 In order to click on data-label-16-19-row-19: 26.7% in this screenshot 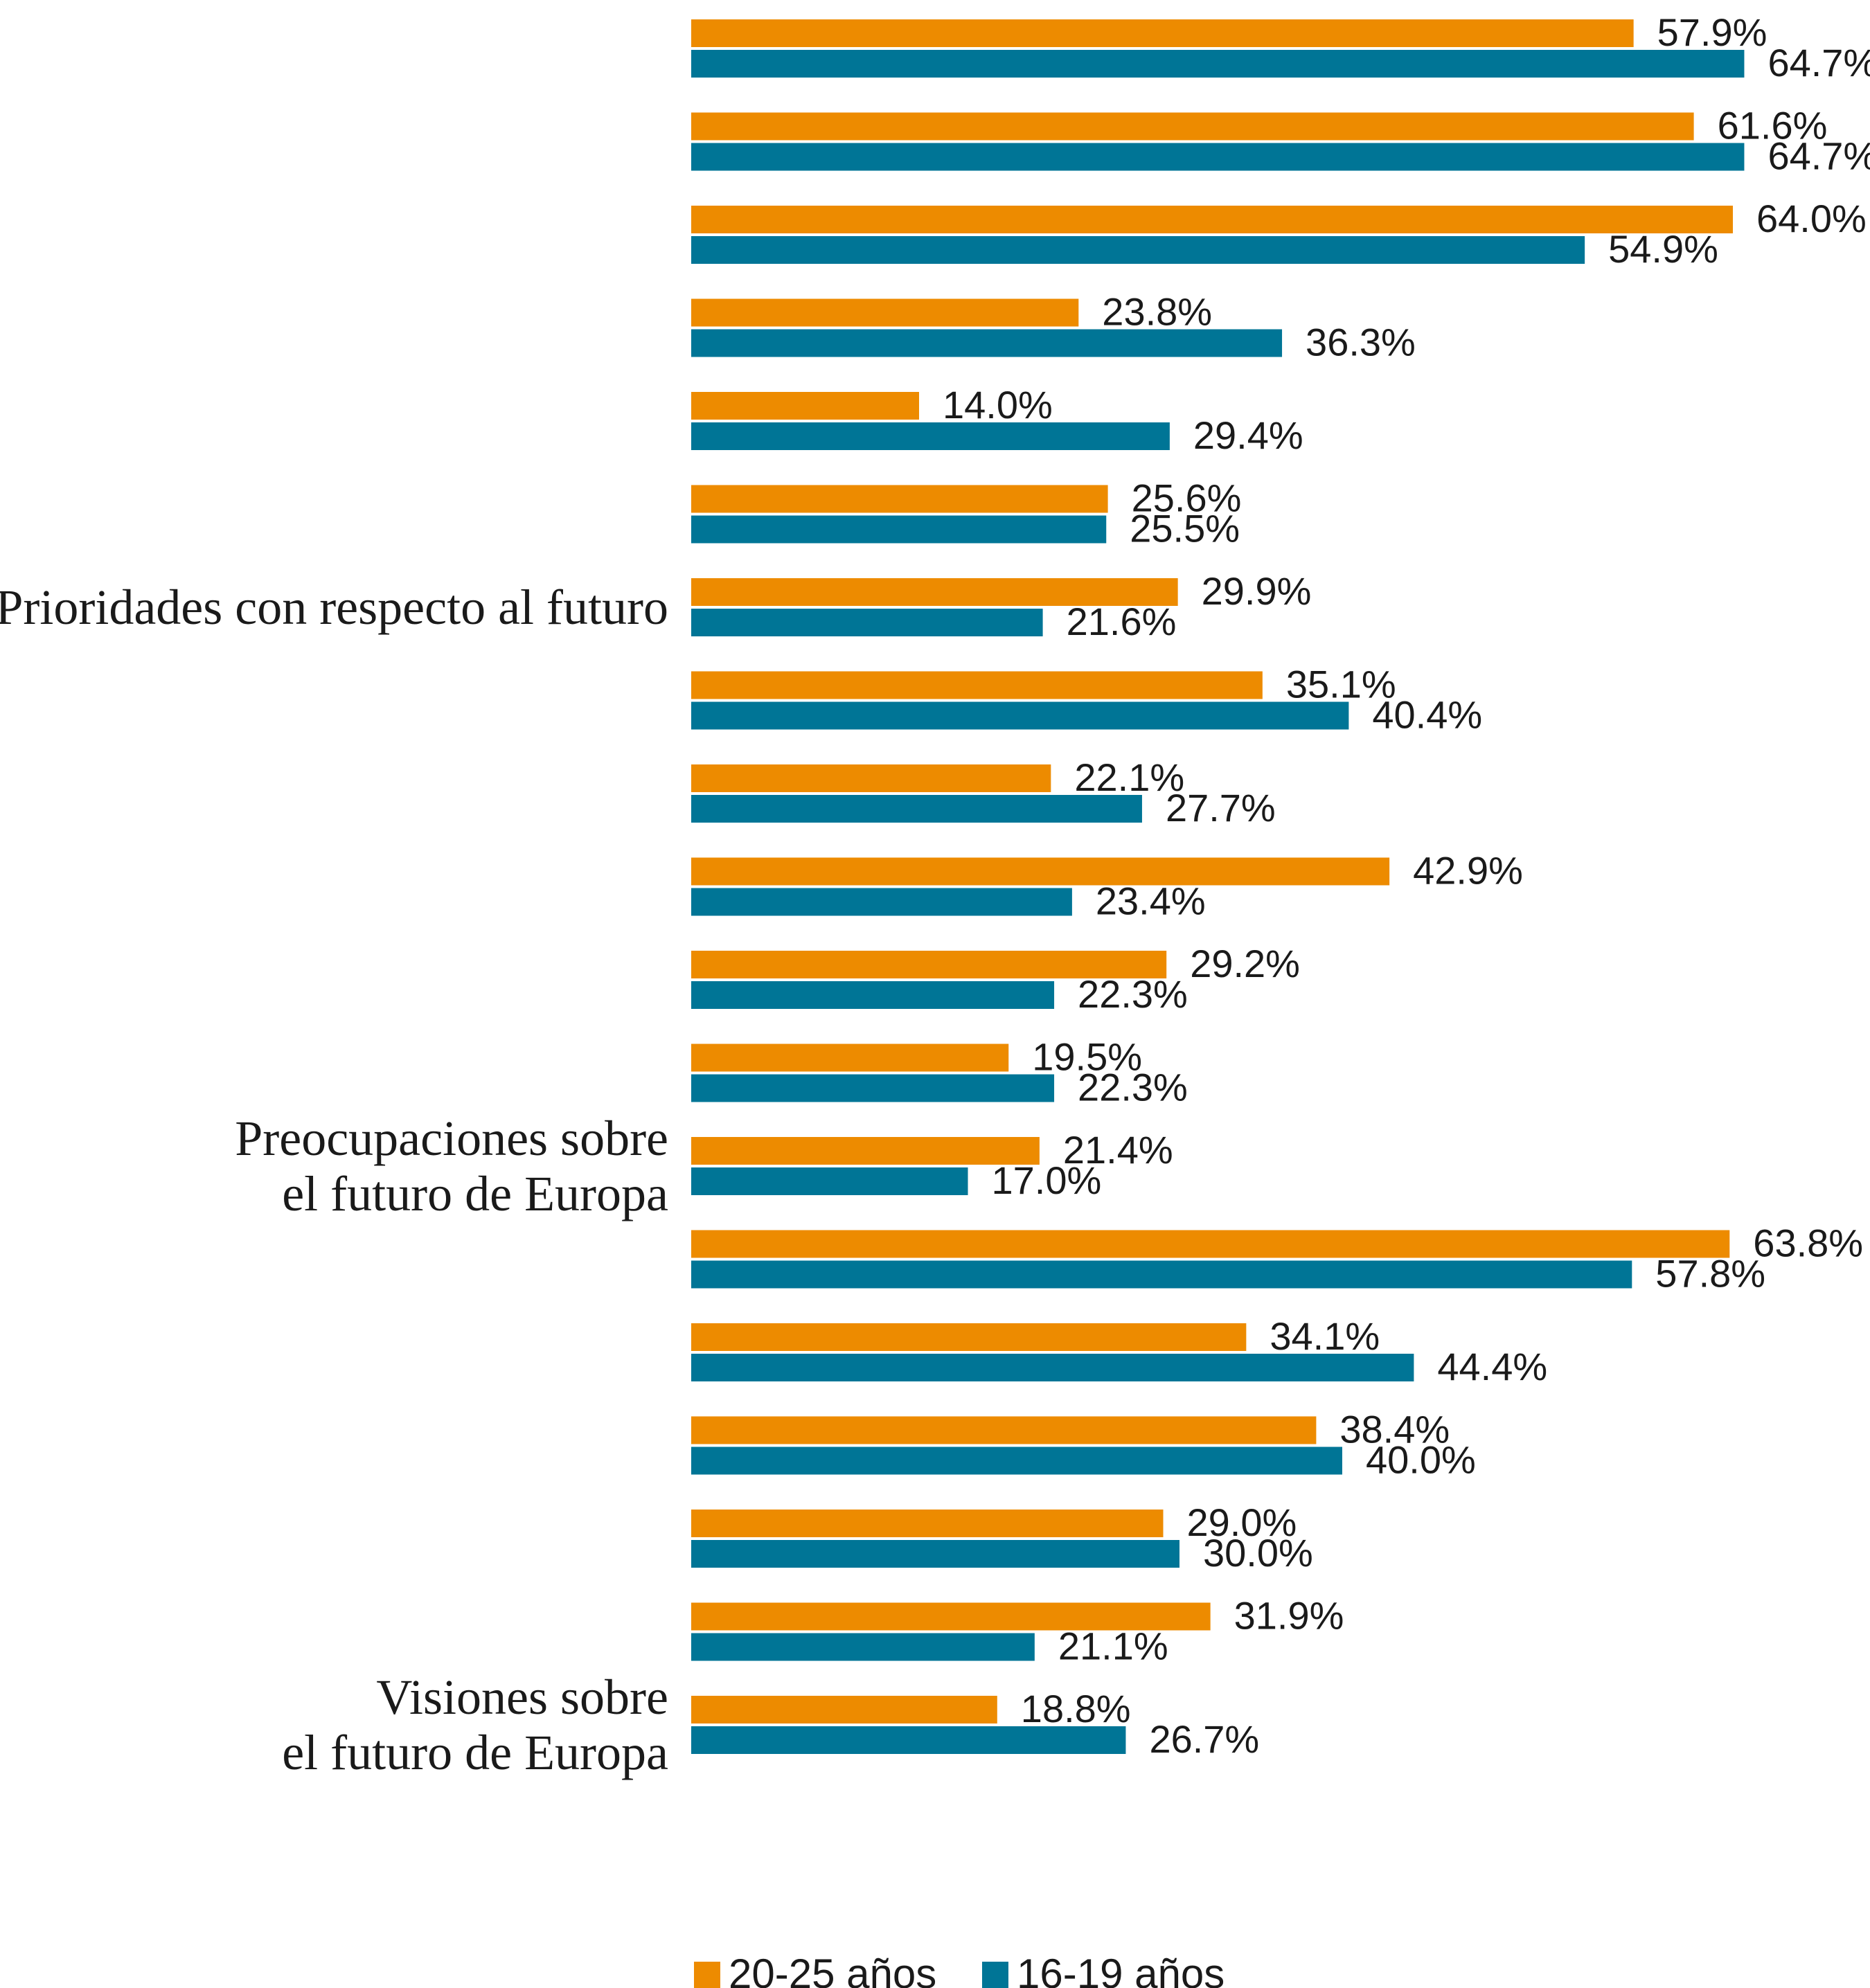, I will do `click(1204, 1739)`.